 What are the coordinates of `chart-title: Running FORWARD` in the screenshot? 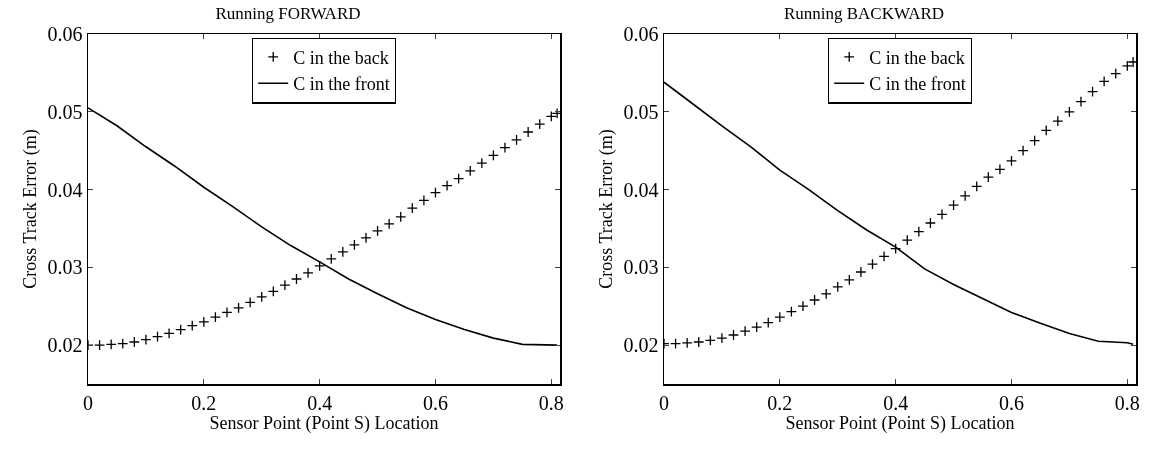 It's located at (288, 13).